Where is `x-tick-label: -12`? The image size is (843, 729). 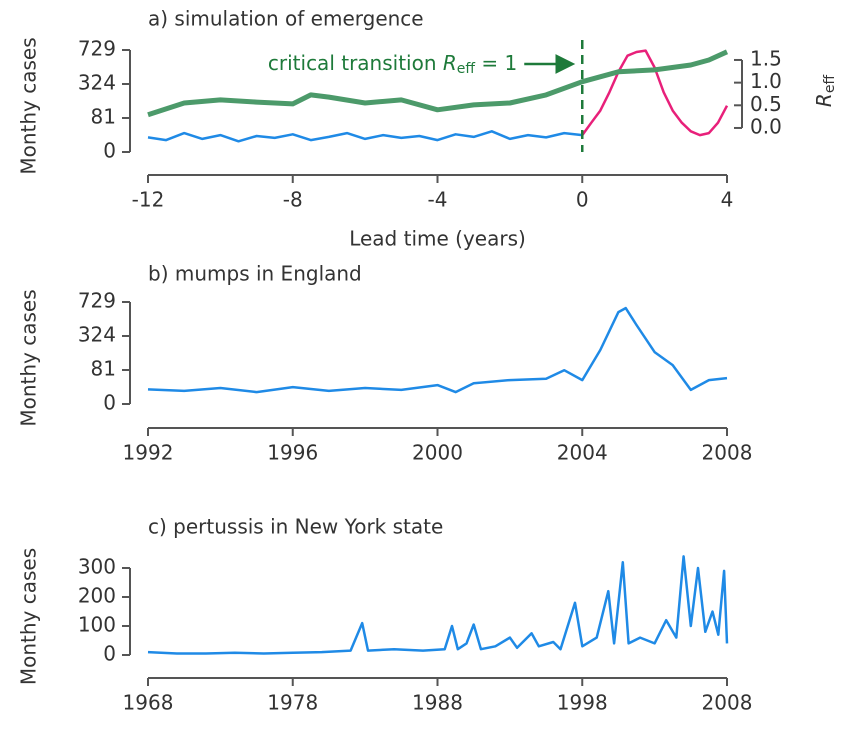 x-tick-label: -12 is located at coordinates (148, 200).